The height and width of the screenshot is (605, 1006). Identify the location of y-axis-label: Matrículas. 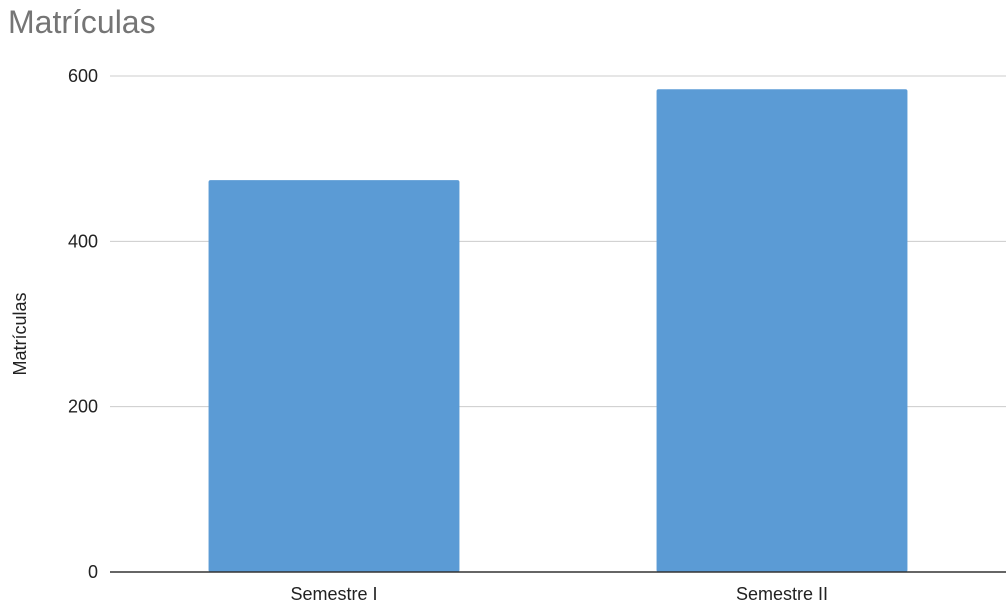
(20, 333).